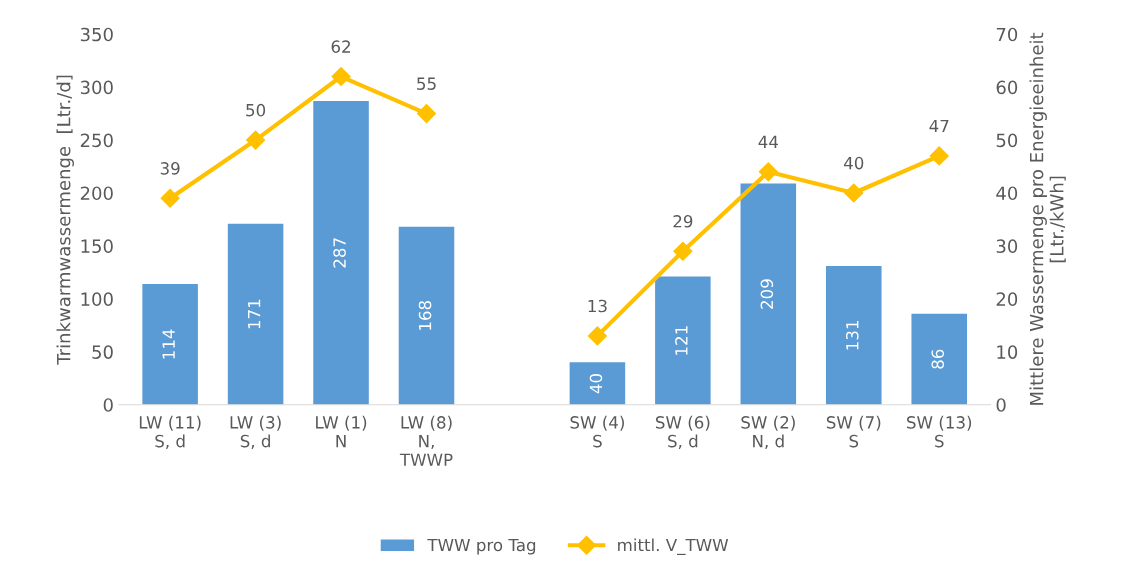 The height and width of the screenshot is (570, 1132). Describe the element at coordinates (255, 432) in the screenshot. I see `x-tick-label: LW (3) S, d` at that location.